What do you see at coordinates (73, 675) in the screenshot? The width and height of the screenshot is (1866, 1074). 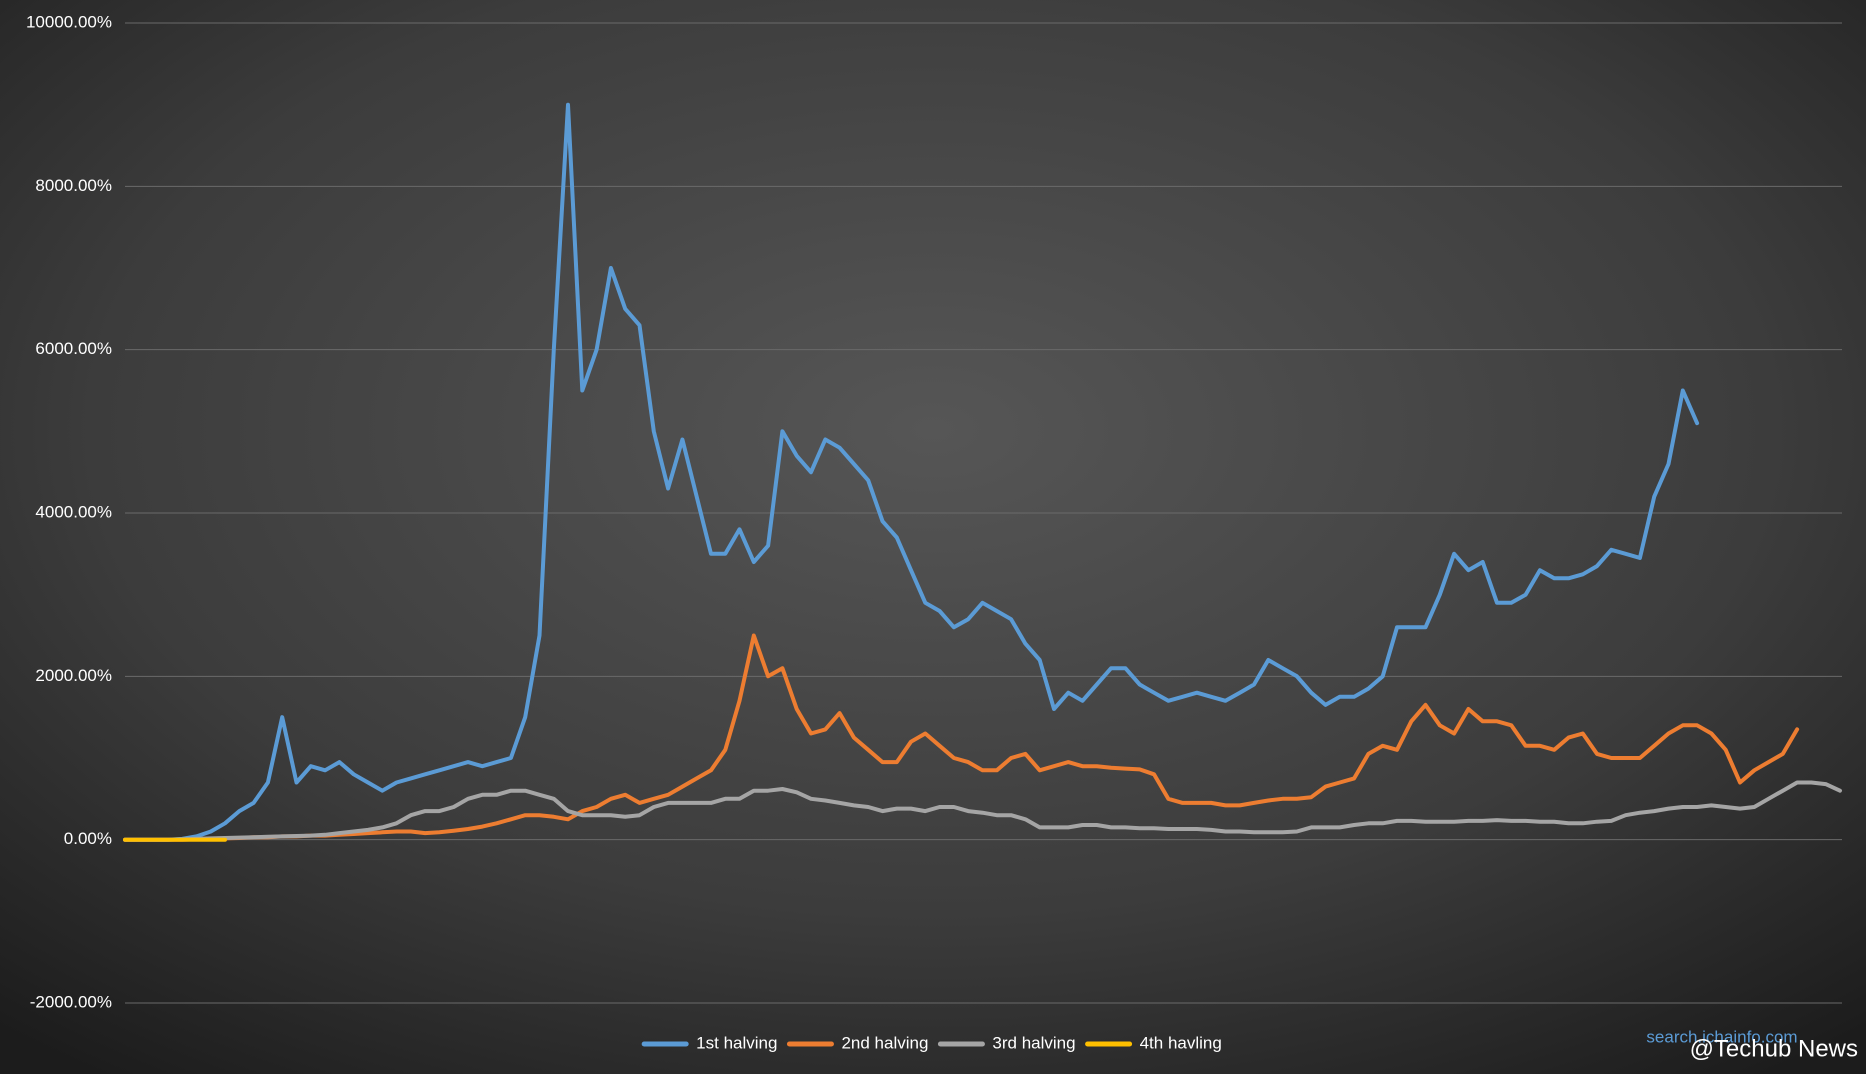 I see `y-tick-label: 2000.00%` at bounding box center [73, 675].